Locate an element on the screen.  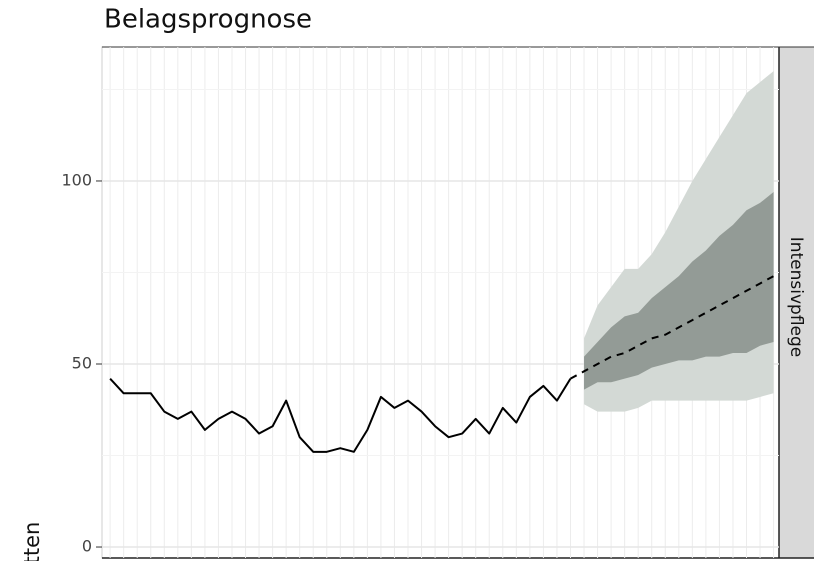
y-tick-label: 100 is located at coordinates (76, 179).